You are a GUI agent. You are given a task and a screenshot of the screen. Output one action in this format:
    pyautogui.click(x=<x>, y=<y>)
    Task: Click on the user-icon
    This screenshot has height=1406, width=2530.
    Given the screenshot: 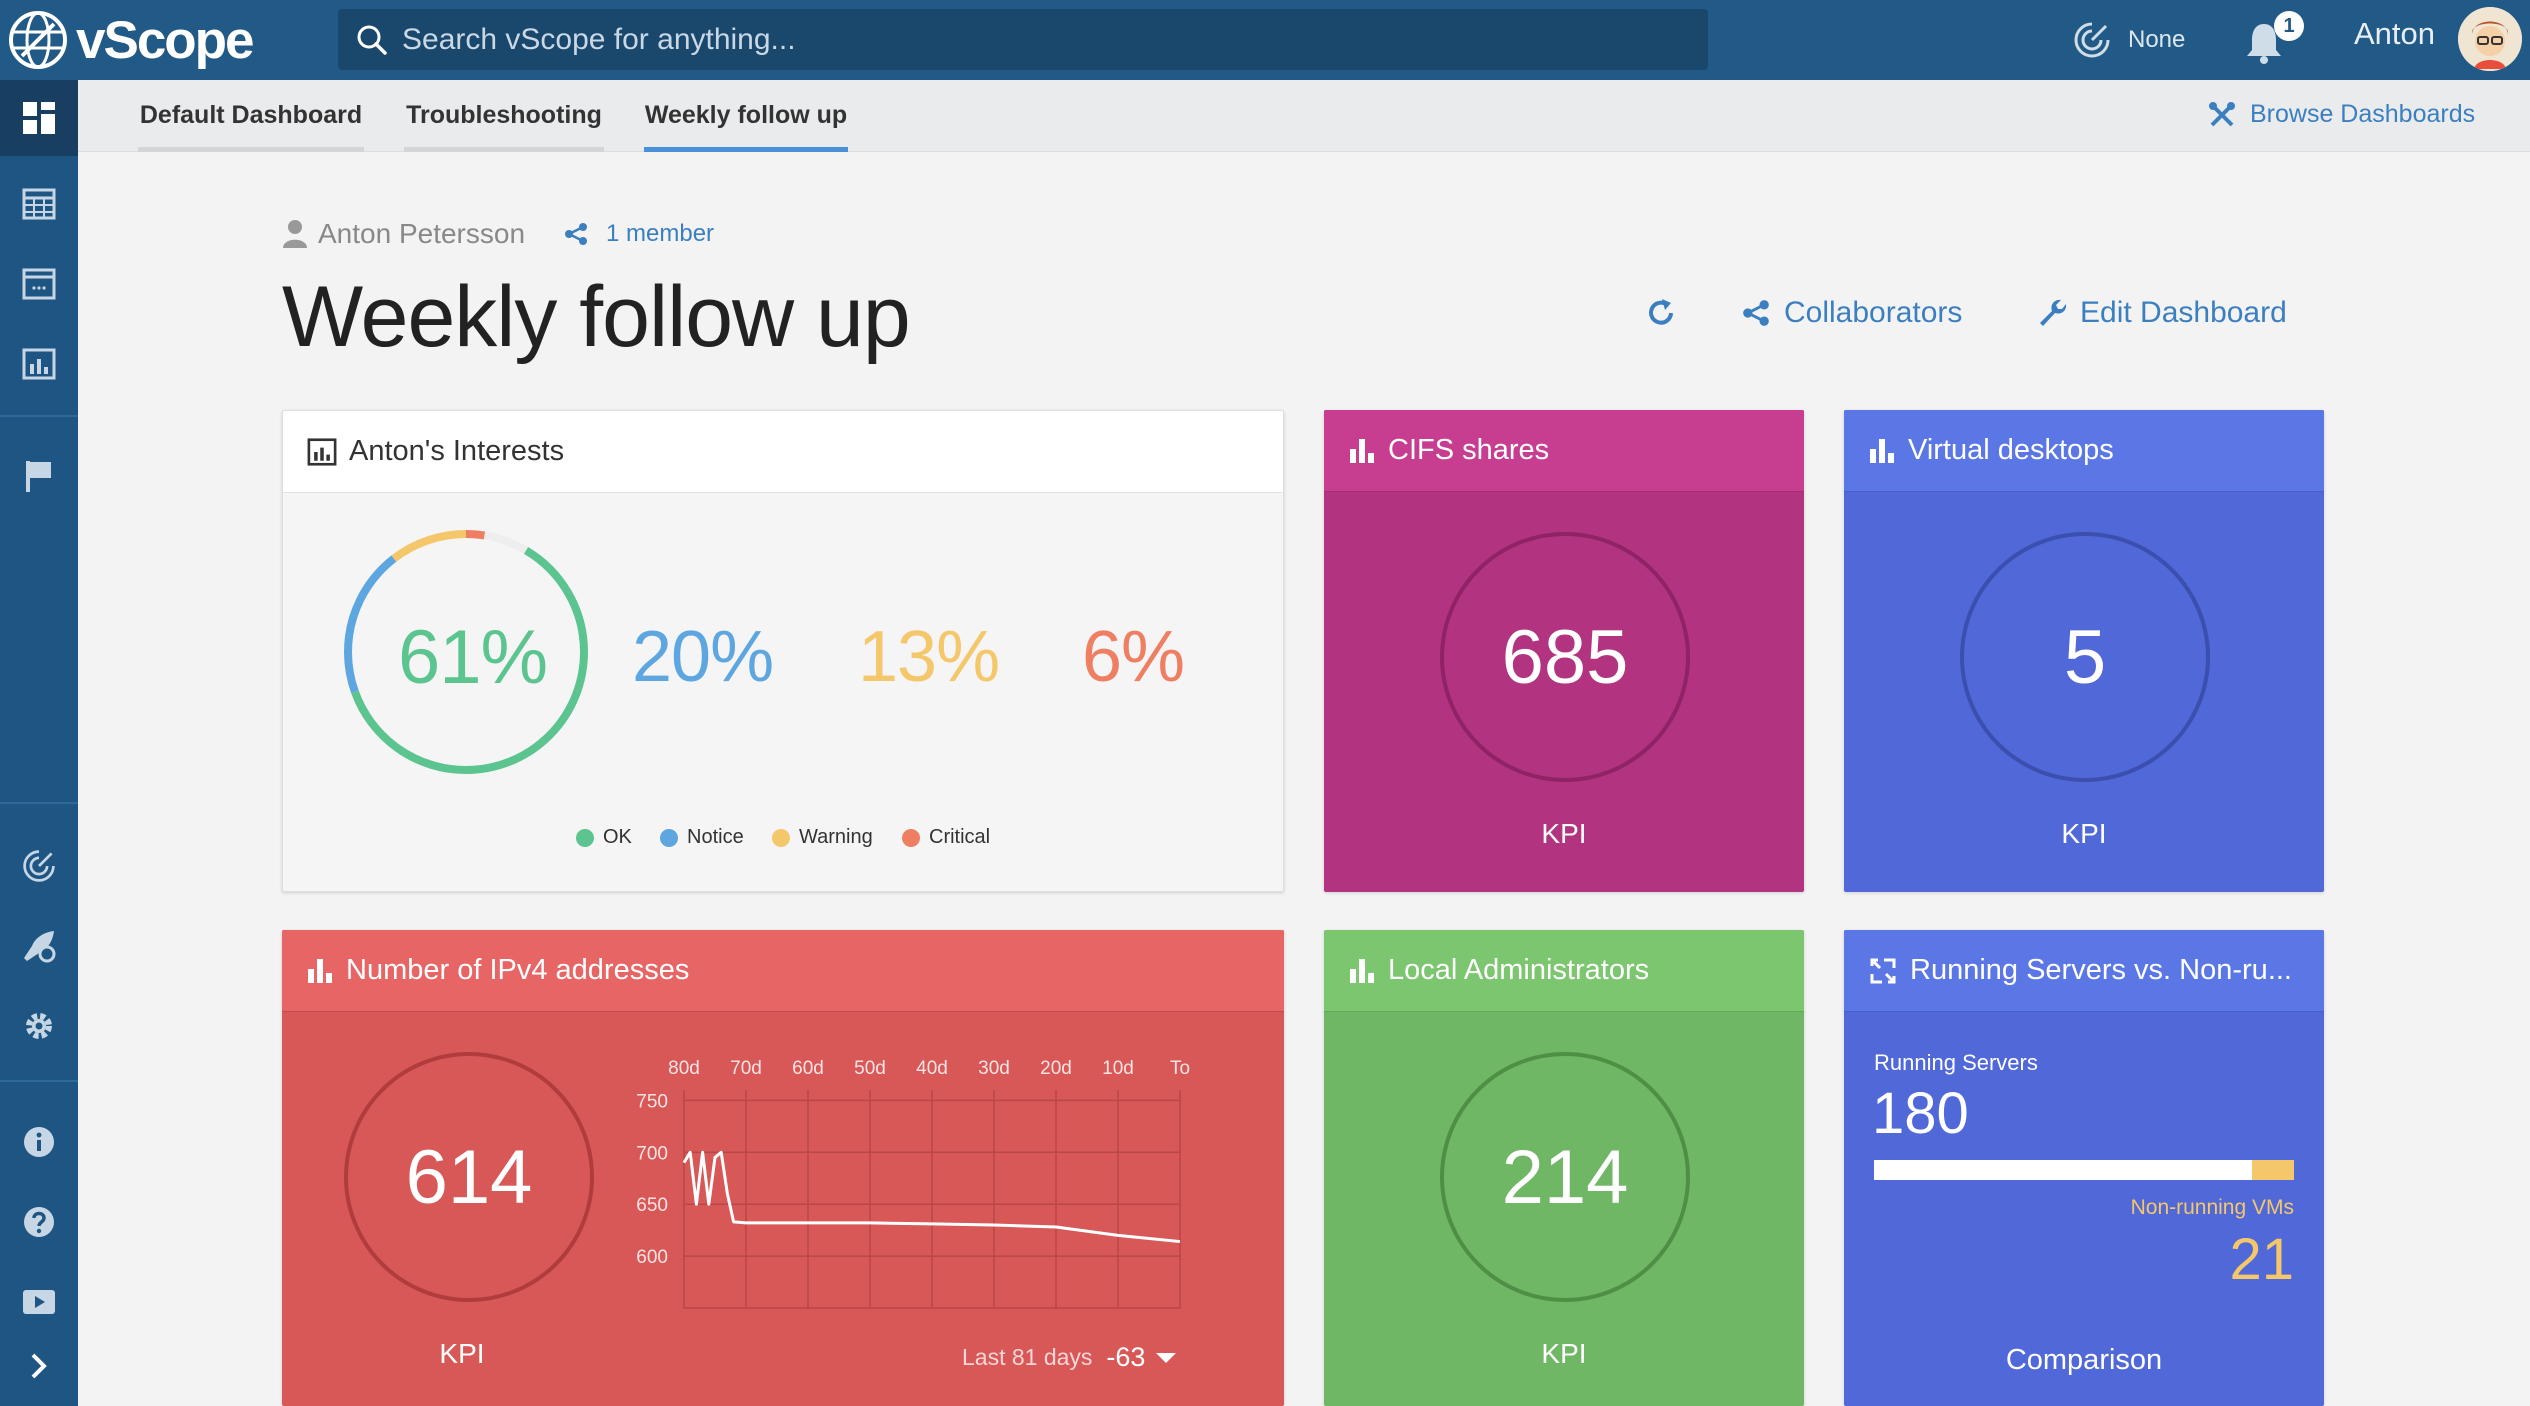 What is the action you would take?
    pyautogui.click(x=295, y=234)
    